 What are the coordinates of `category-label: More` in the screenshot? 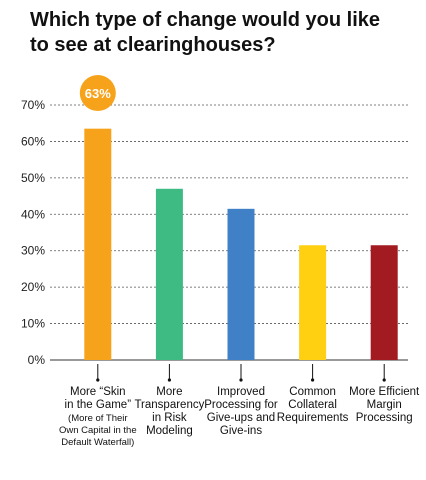 It's located at (169, 392).